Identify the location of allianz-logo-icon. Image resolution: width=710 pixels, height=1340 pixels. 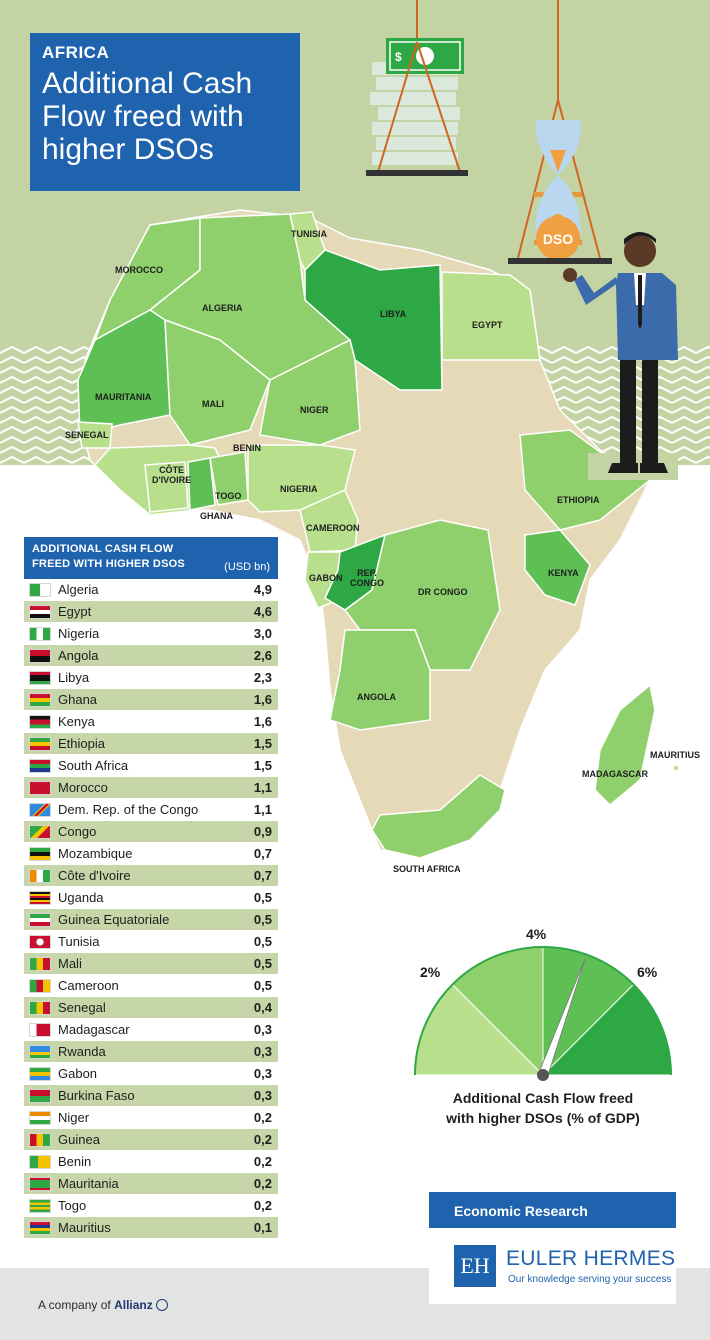
(162, 1305).